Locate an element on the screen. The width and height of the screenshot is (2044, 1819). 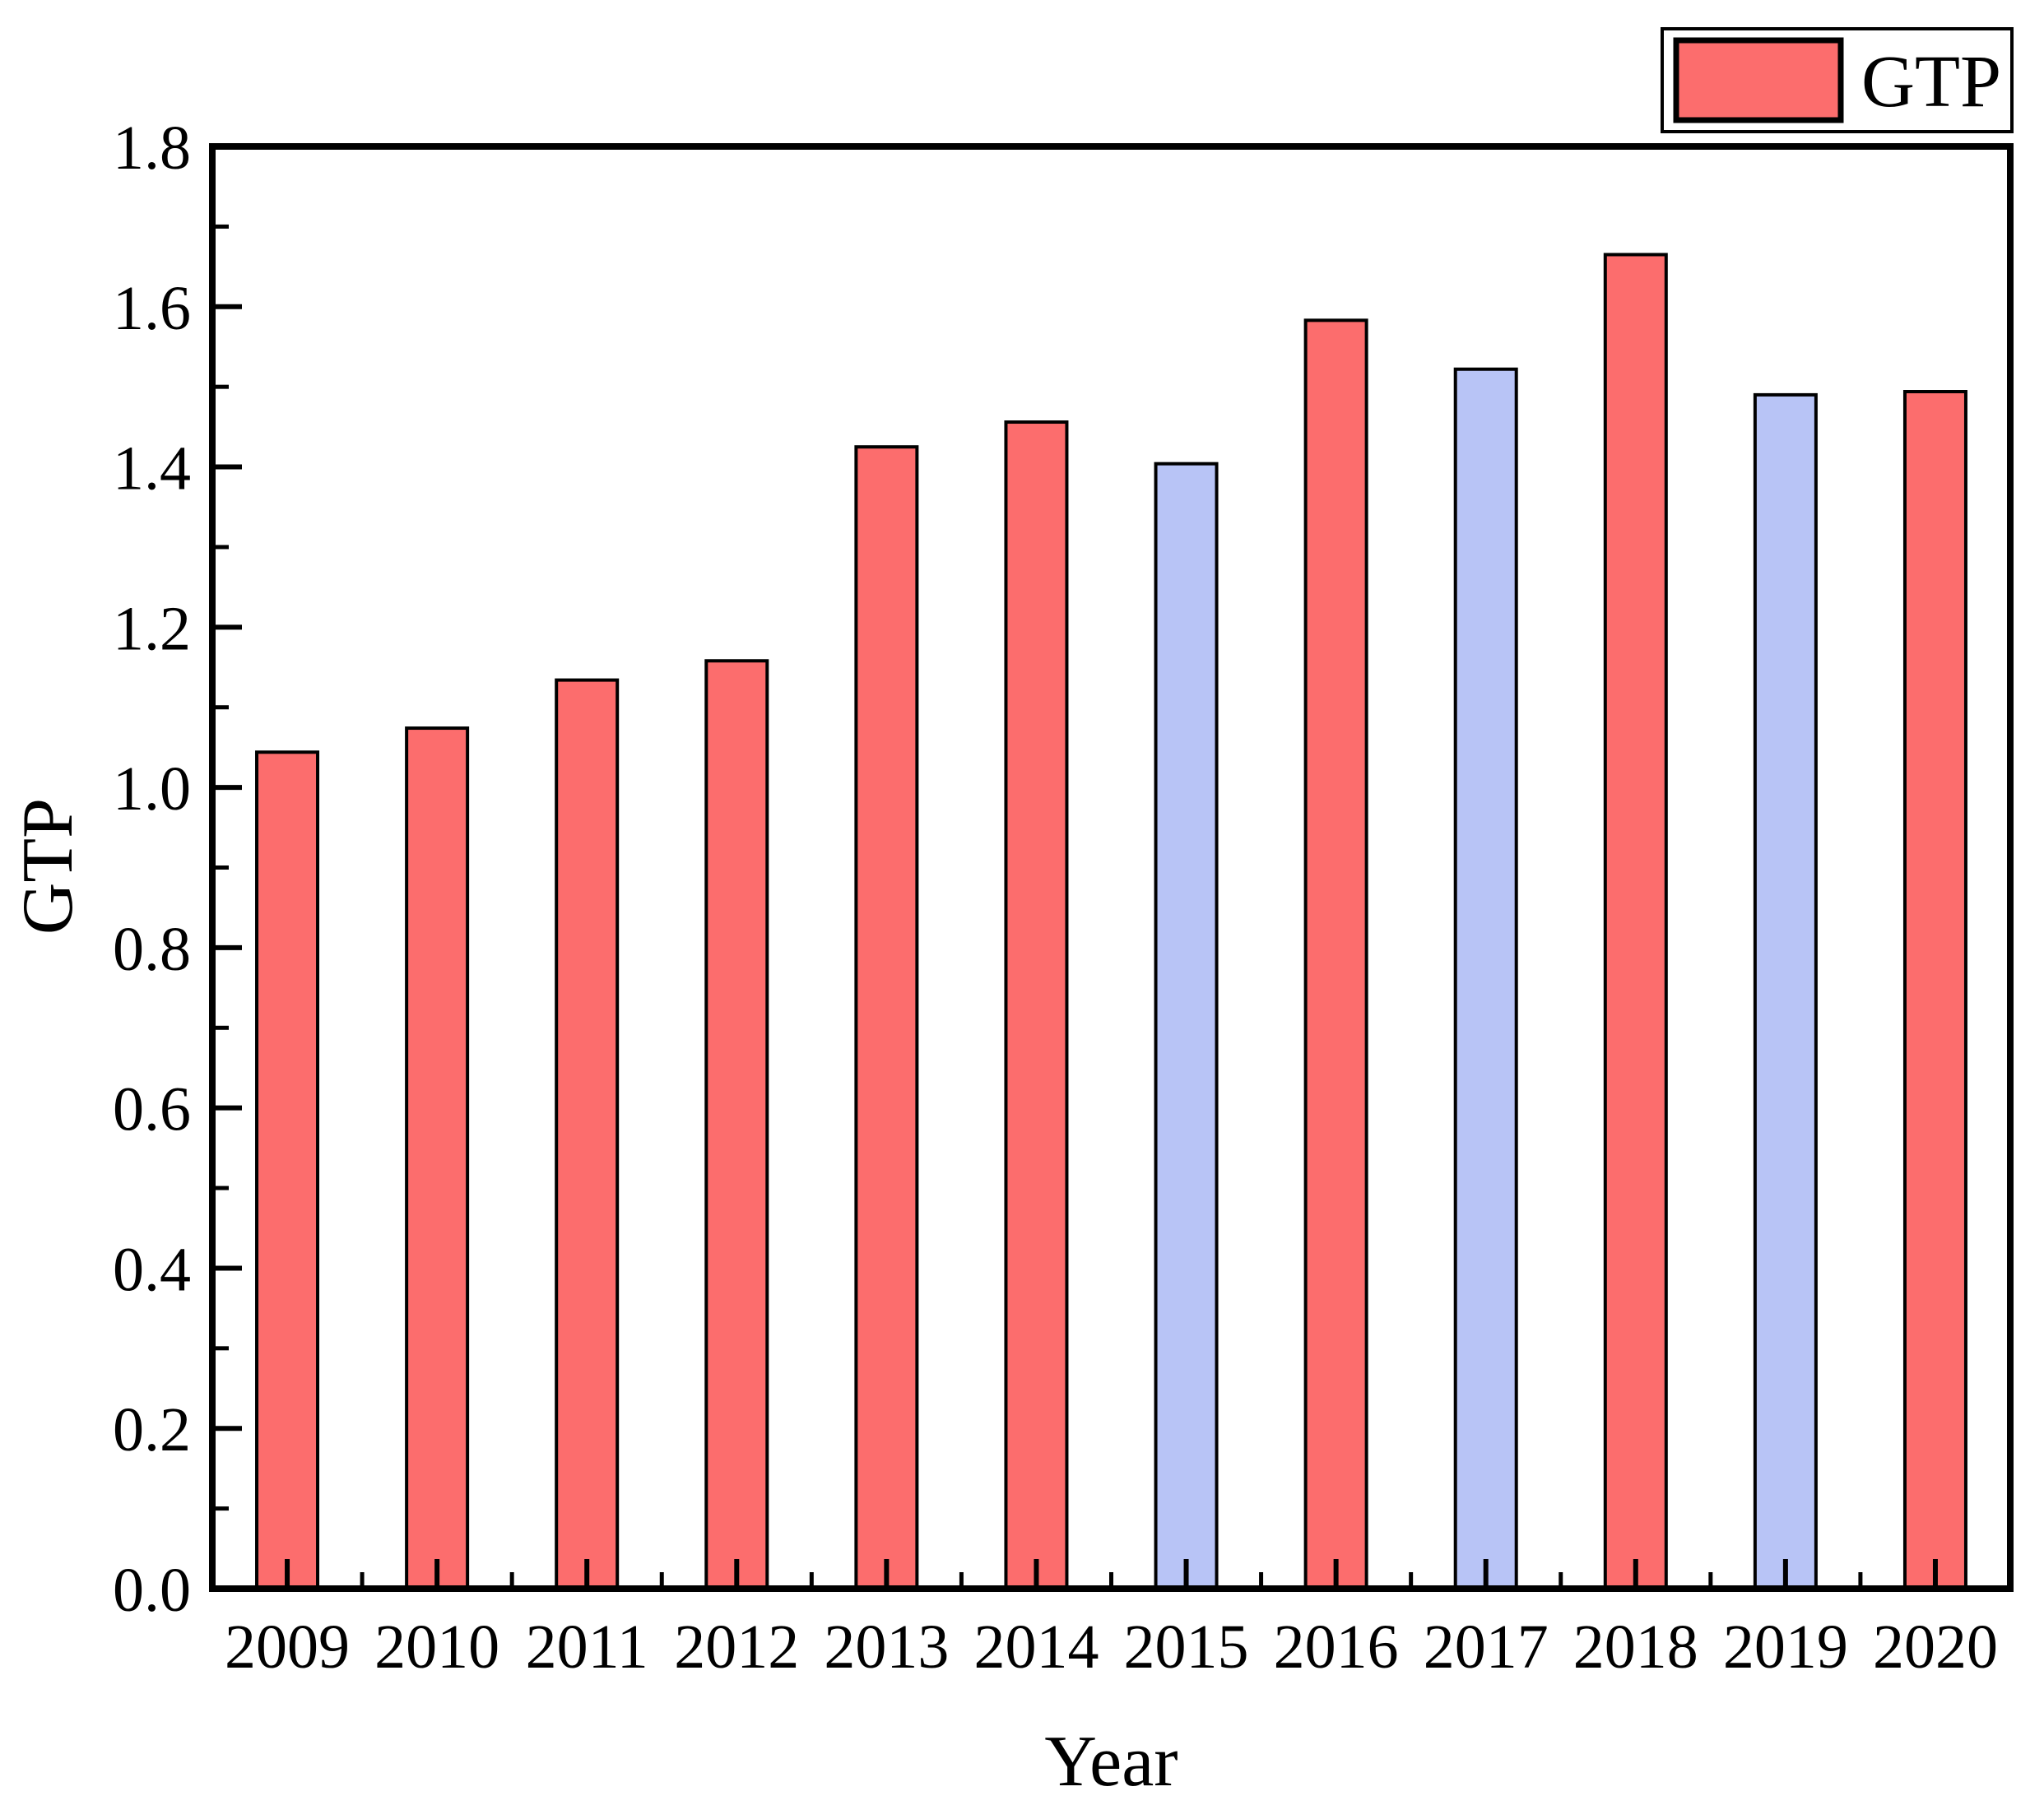
x-axis-tick-label: 2017 is located at coordinates (1486, 1647).